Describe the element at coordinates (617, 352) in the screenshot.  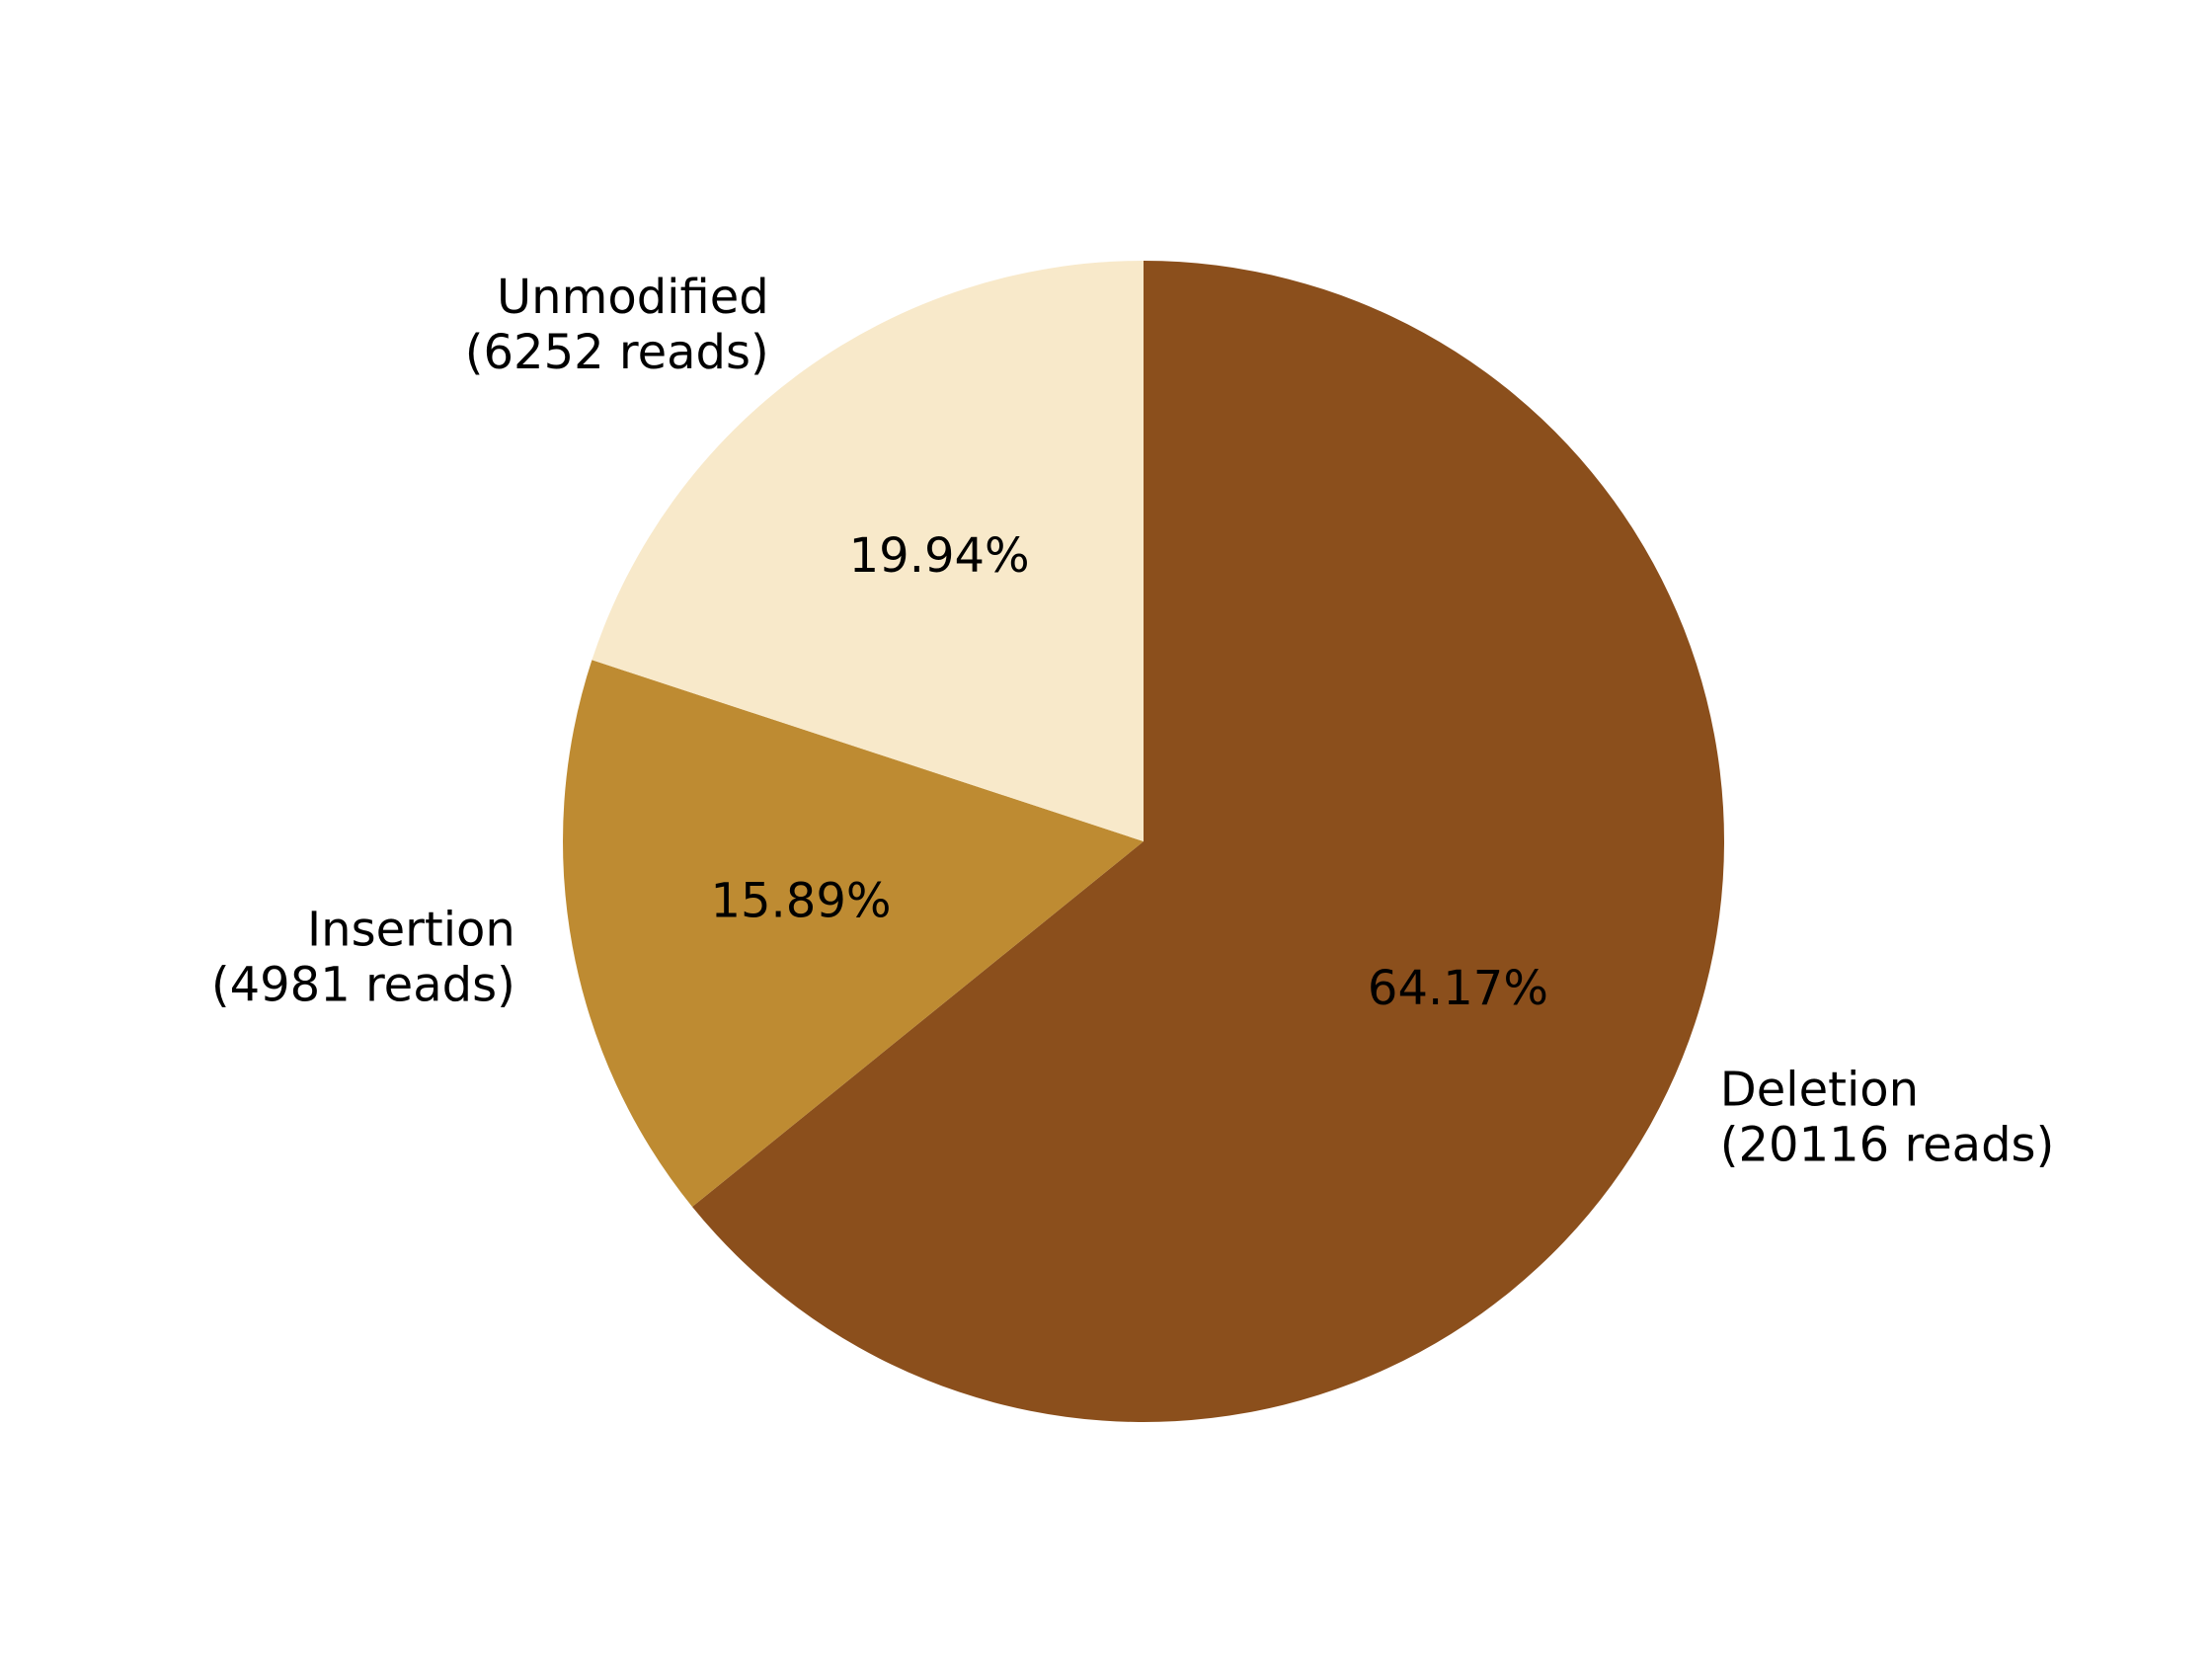
I see `category-reads: (6252 reads)` at that location.